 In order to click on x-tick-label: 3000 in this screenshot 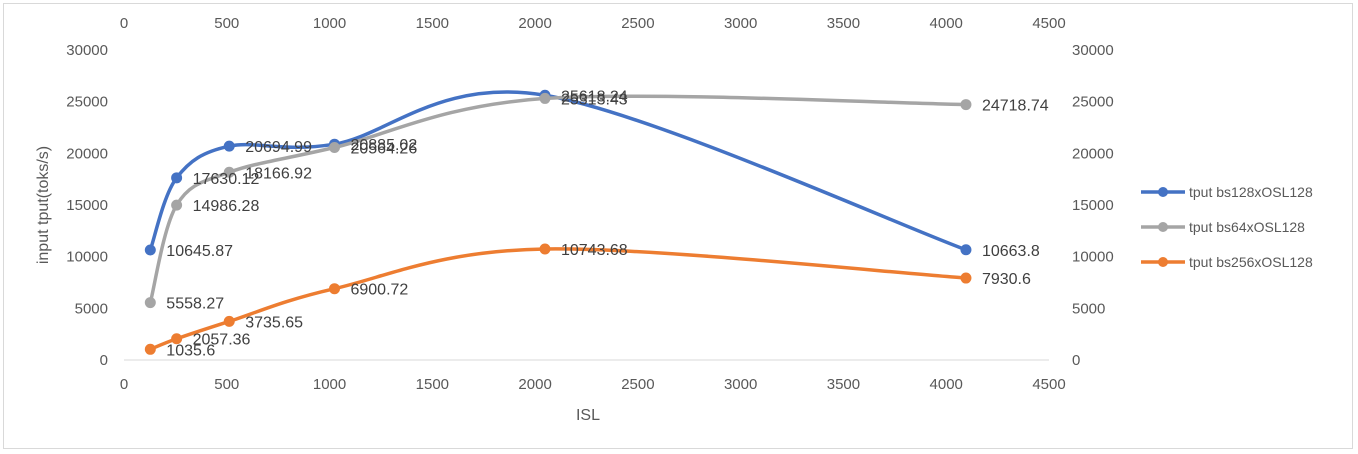, I will do `click(740, 384)`.